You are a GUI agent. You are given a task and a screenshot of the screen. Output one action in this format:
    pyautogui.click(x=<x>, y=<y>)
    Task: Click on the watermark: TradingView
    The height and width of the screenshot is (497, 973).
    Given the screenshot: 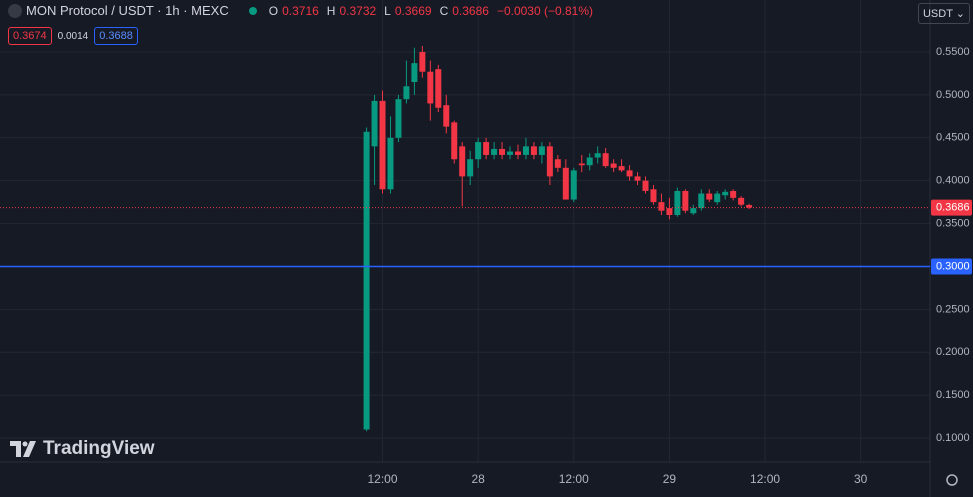 What is the action you would take?
    pyautogui.click(x=82, y=449)
    